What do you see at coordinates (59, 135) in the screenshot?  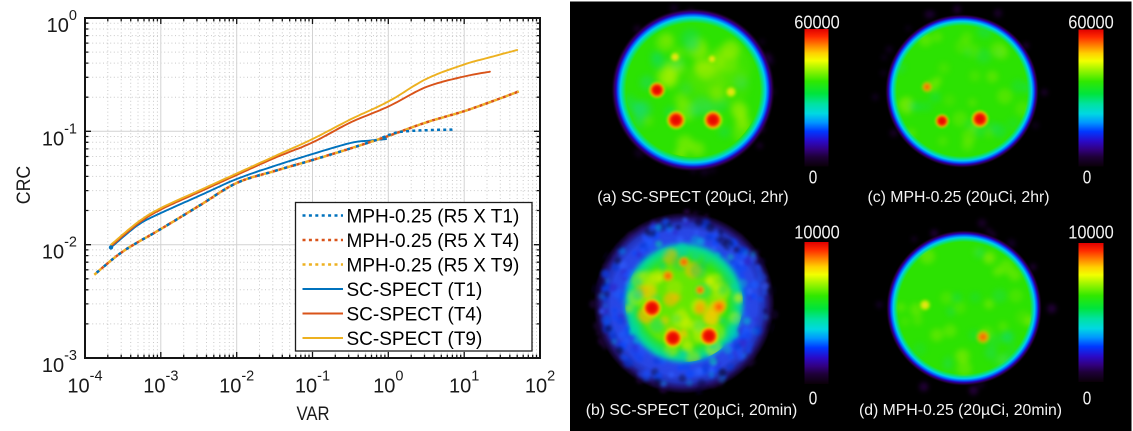 I see `svg-text: 10⁻¹` at bounding box center [59, 135].